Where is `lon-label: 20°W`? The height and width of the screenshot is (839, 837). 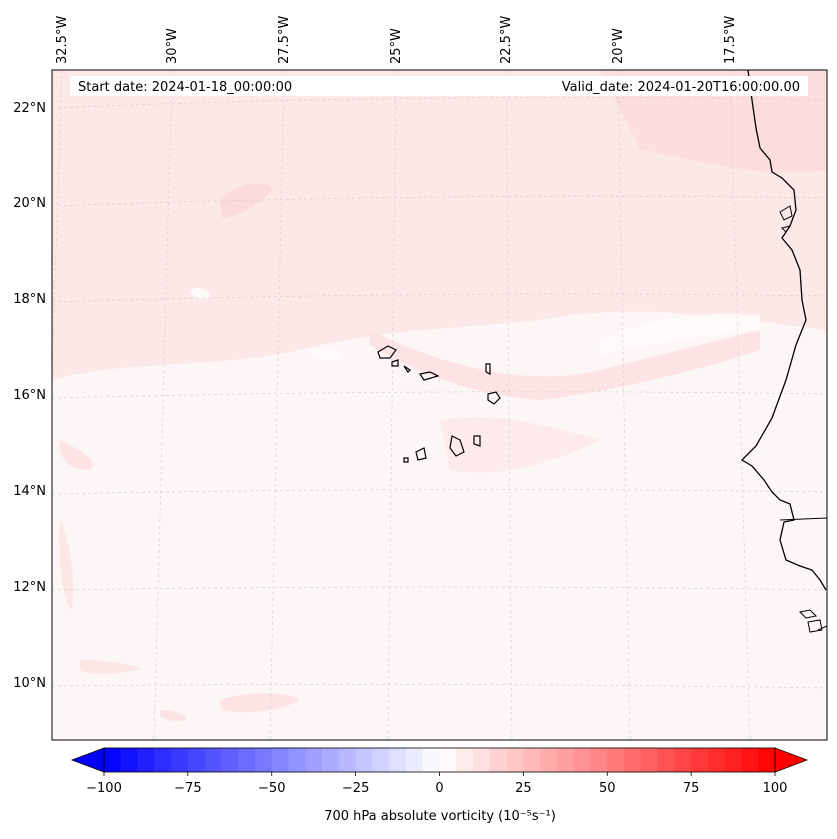
lon-label: 20°W is located at coordinates (618, 46).